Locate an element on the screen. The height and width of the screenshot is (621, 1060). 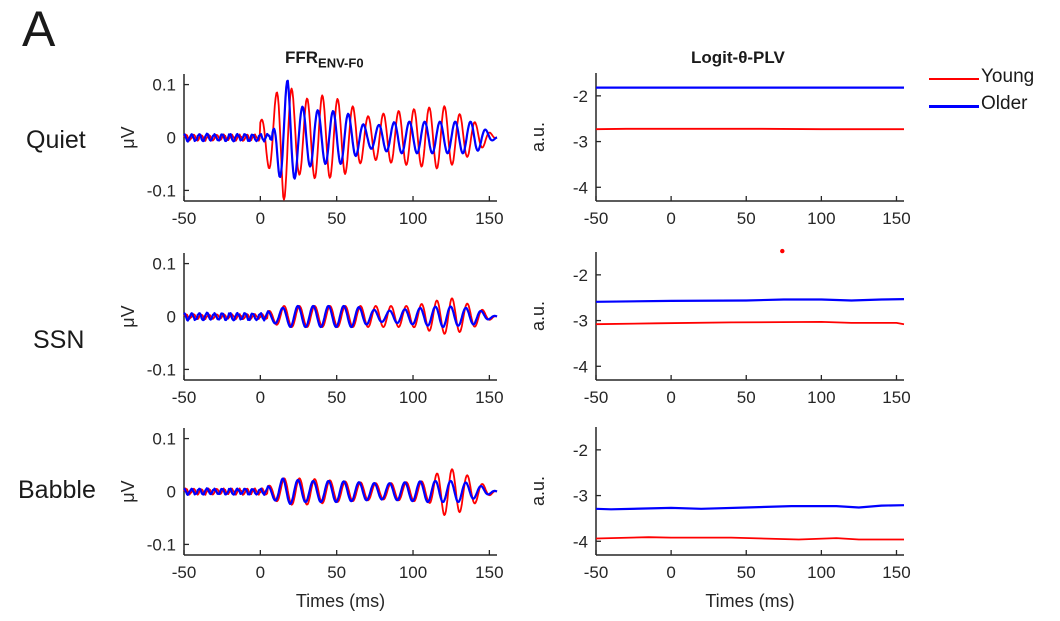
plv-ssn-ytick-label: -2 is located at coordinates (580, 275).